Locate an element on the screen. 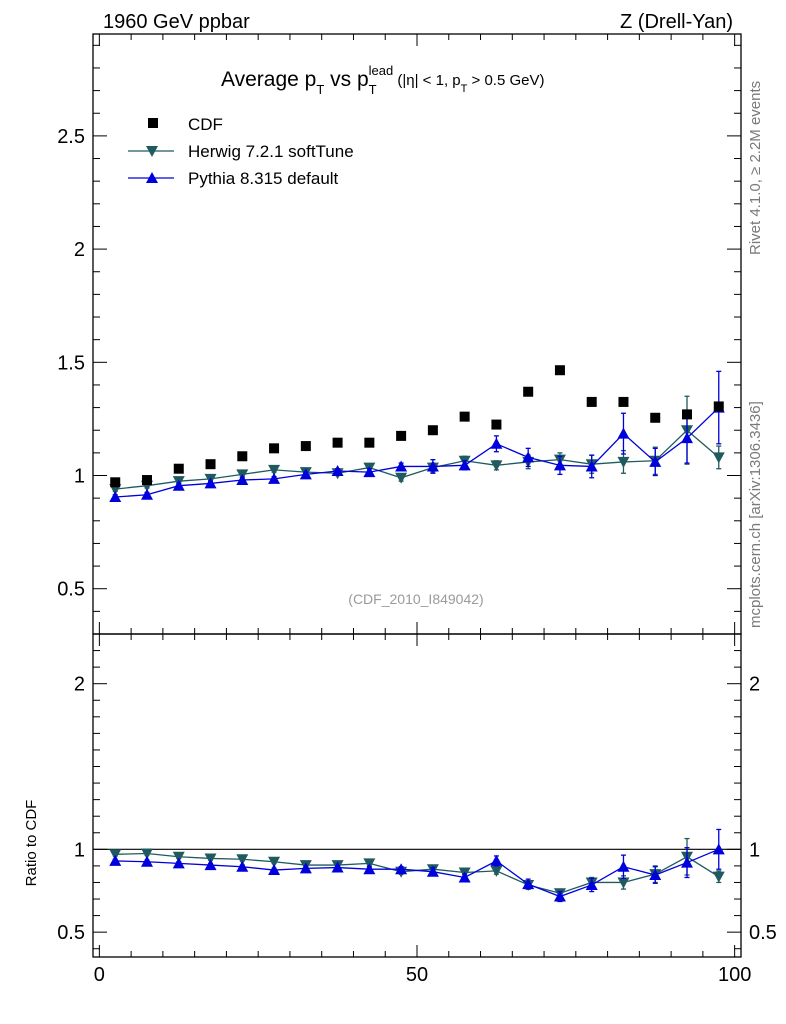  title-sub-2: T is located at coordinates (373, 89).